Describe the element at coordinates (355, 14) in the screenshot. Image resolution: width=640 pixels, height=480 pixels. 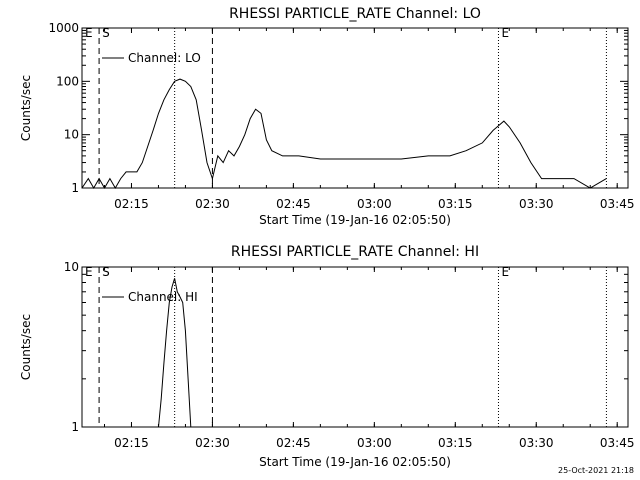
I see `chart-title: RHESSI PARTICLE_RATE Channel: LO` at that location.